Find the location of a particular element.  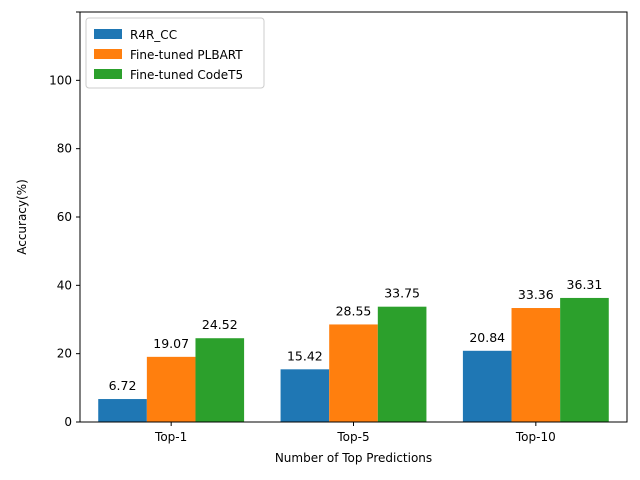

x-tick-label: Top-1 is located at coordinates (170, 437).